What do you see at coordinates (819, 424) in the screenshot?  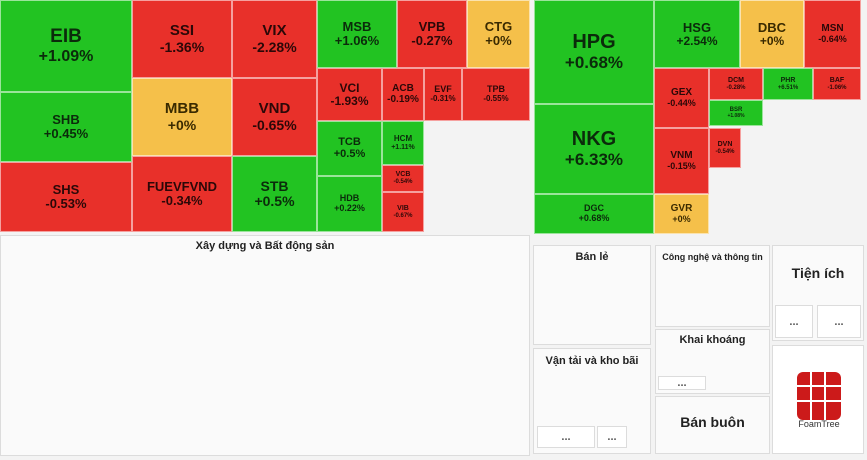 I see `foamtree-logo-text: FoamTree` at bounding box center [819, 424].